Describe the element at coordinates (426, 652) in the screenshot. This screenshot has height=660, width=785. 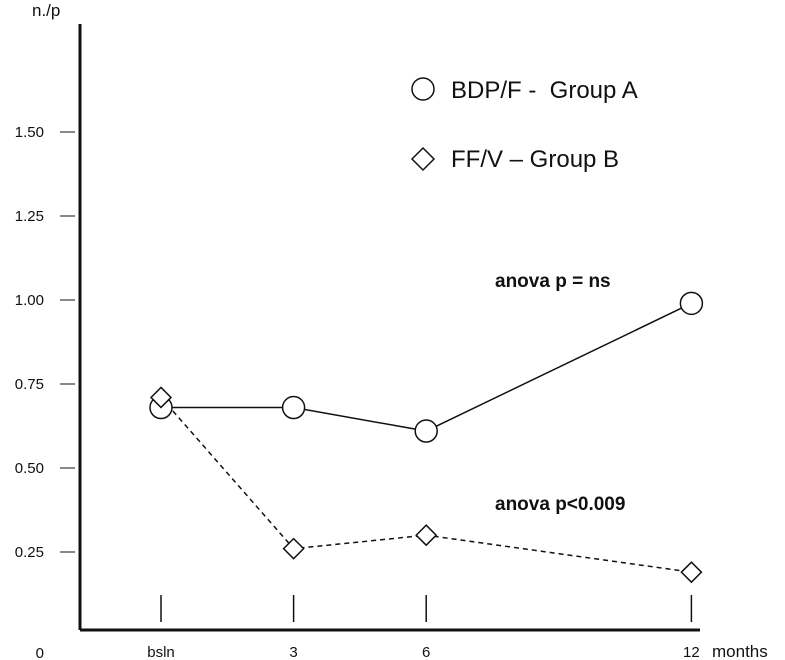
I see `x-tick-label: 6` at that location.